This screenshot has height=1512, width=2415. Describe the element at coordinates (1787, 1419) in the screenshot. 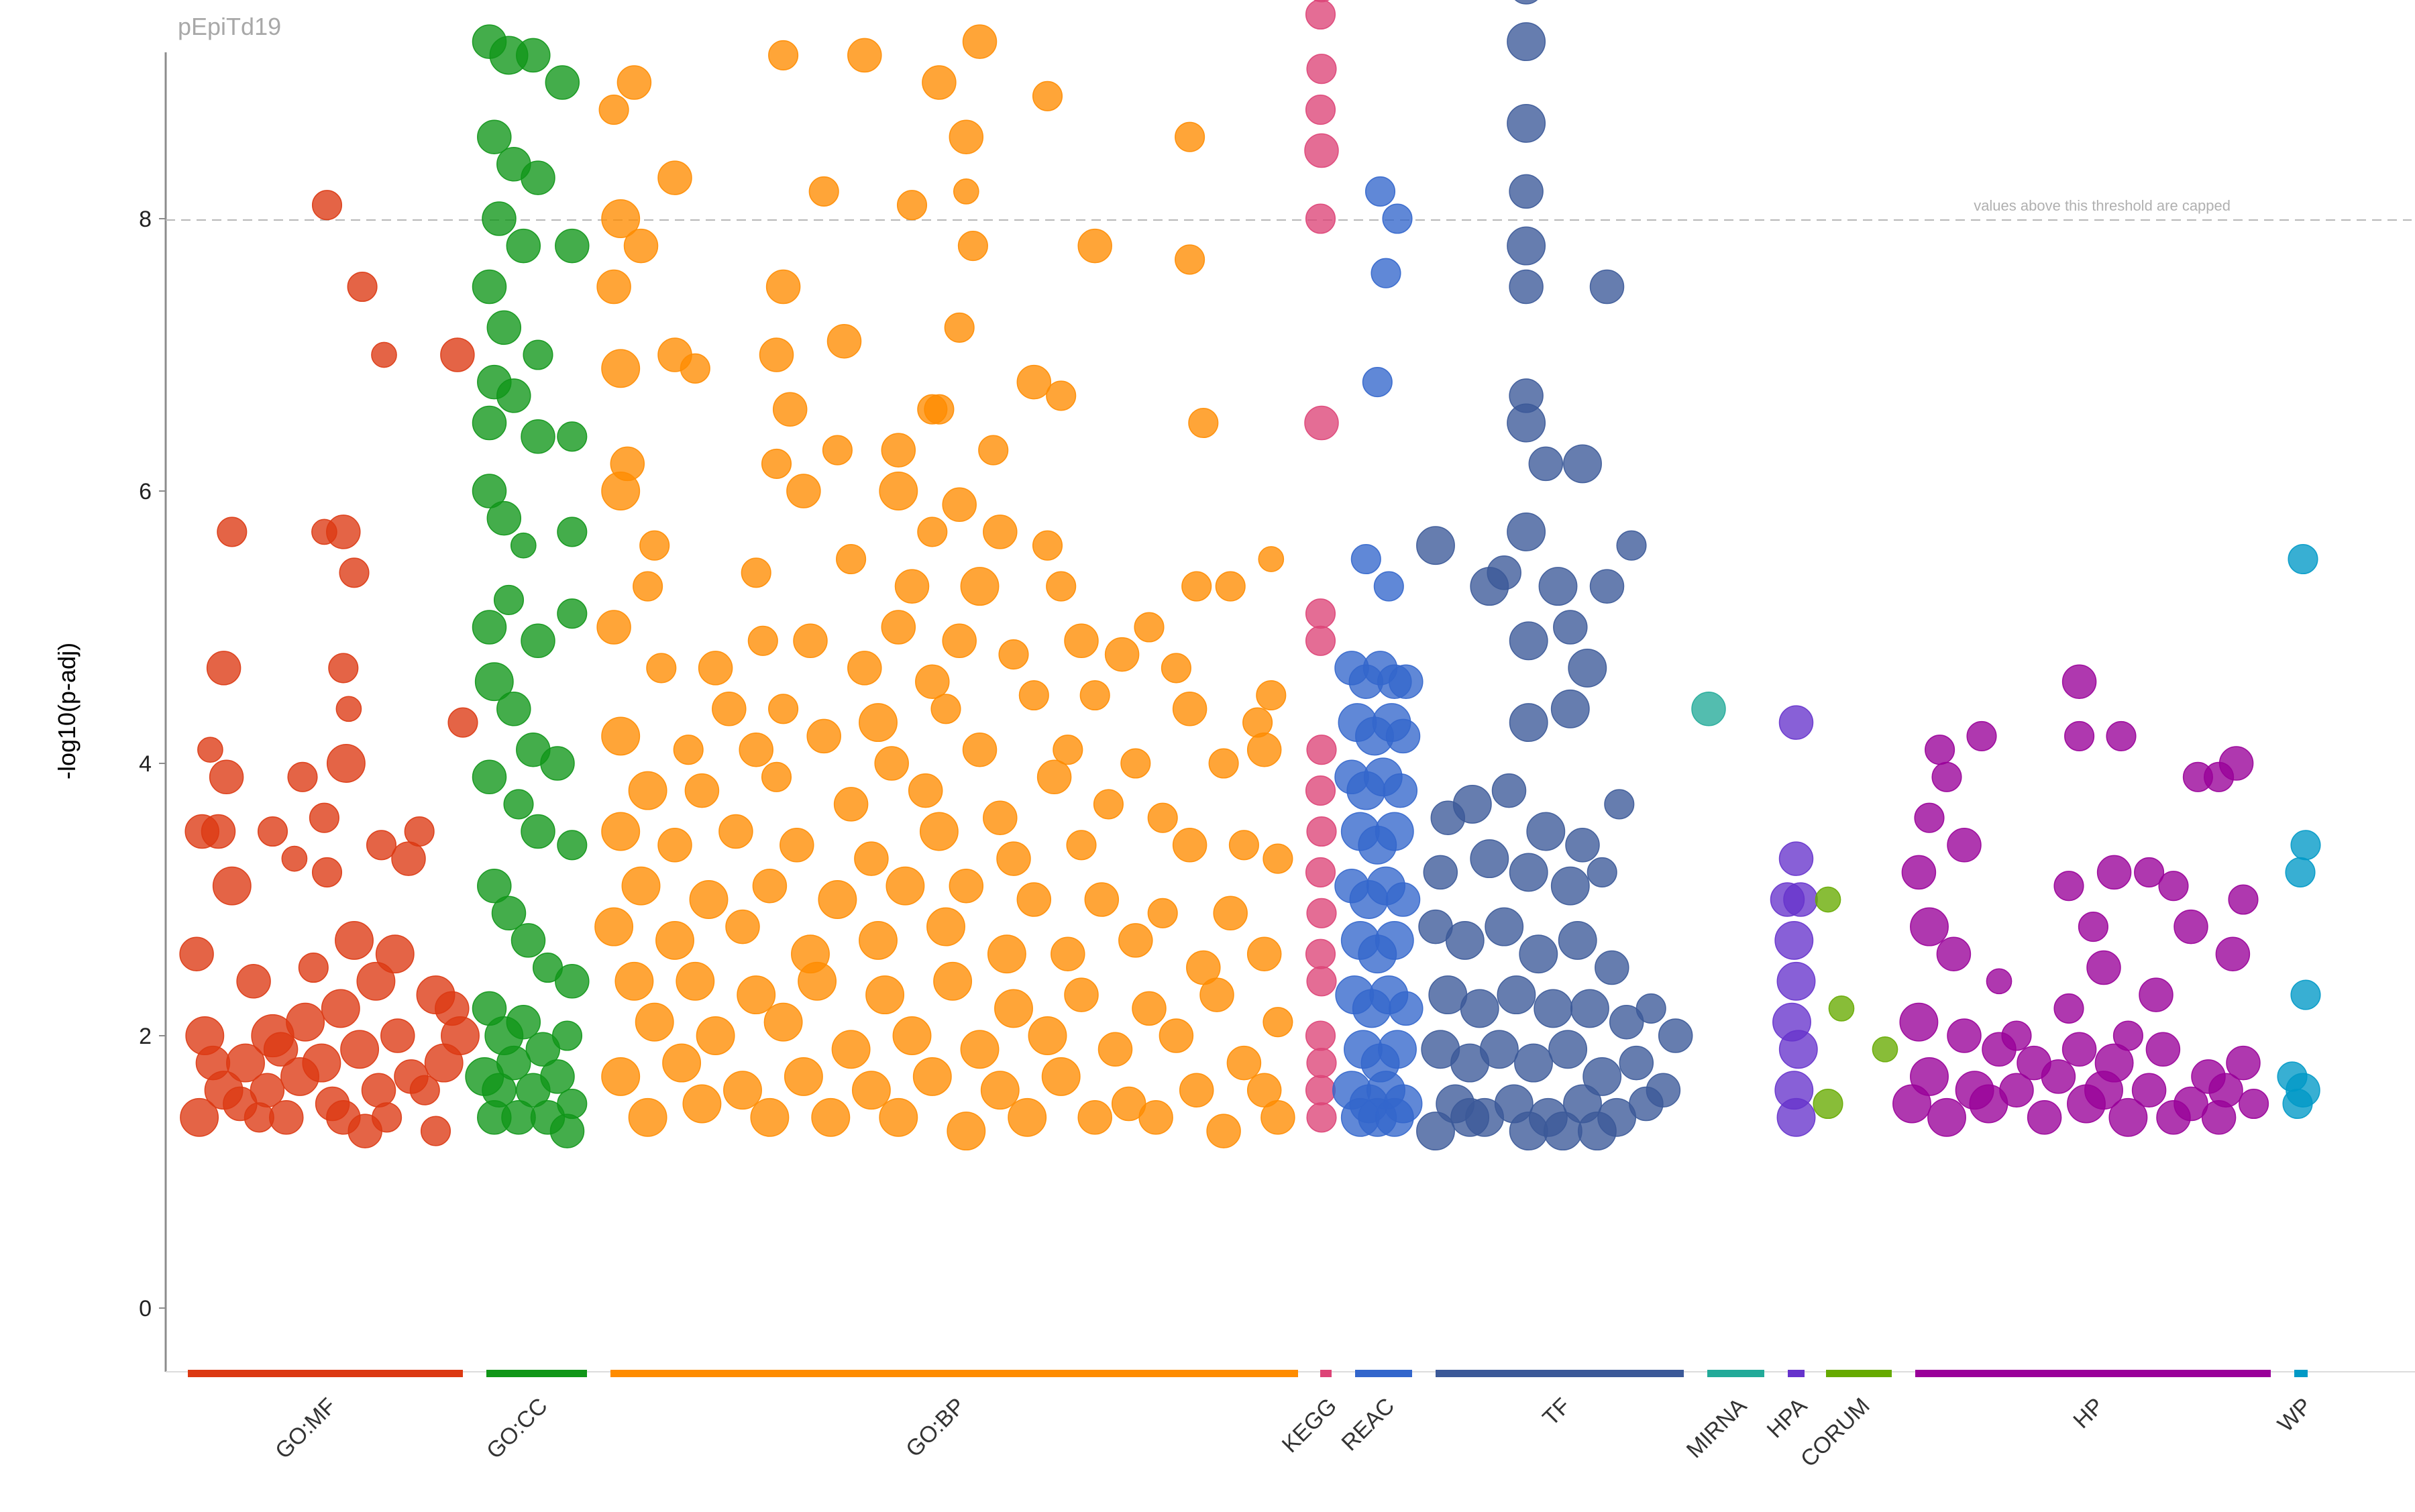

I see `category-label-hpa: HPA` at that location.